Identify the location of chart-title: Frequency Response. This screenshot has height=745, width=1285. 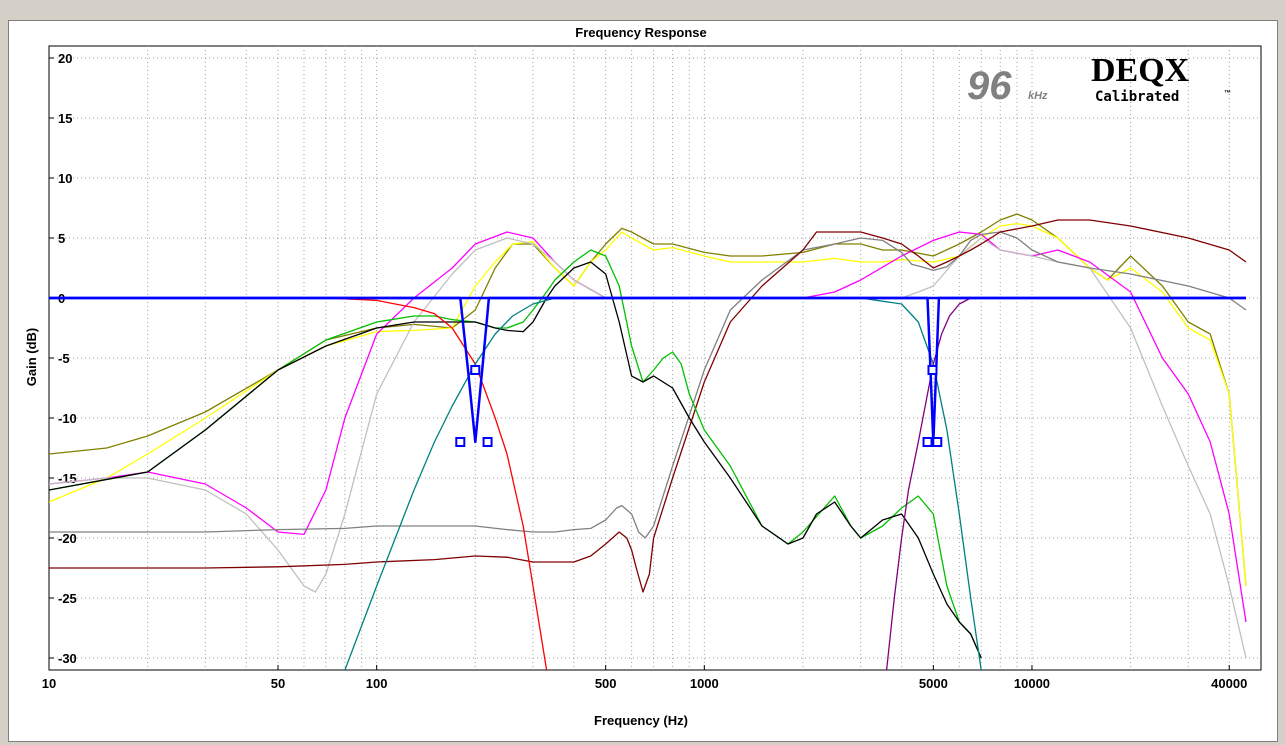
(641, 32).